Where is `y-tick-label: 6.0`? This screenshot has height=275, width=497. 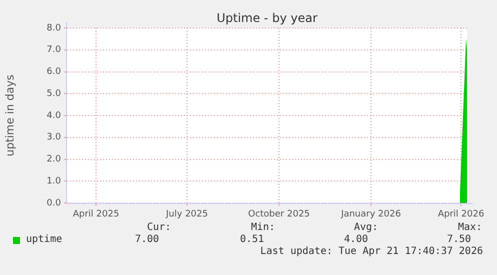
y-tick-label: 6.0 is located at coordinates (54, 72).